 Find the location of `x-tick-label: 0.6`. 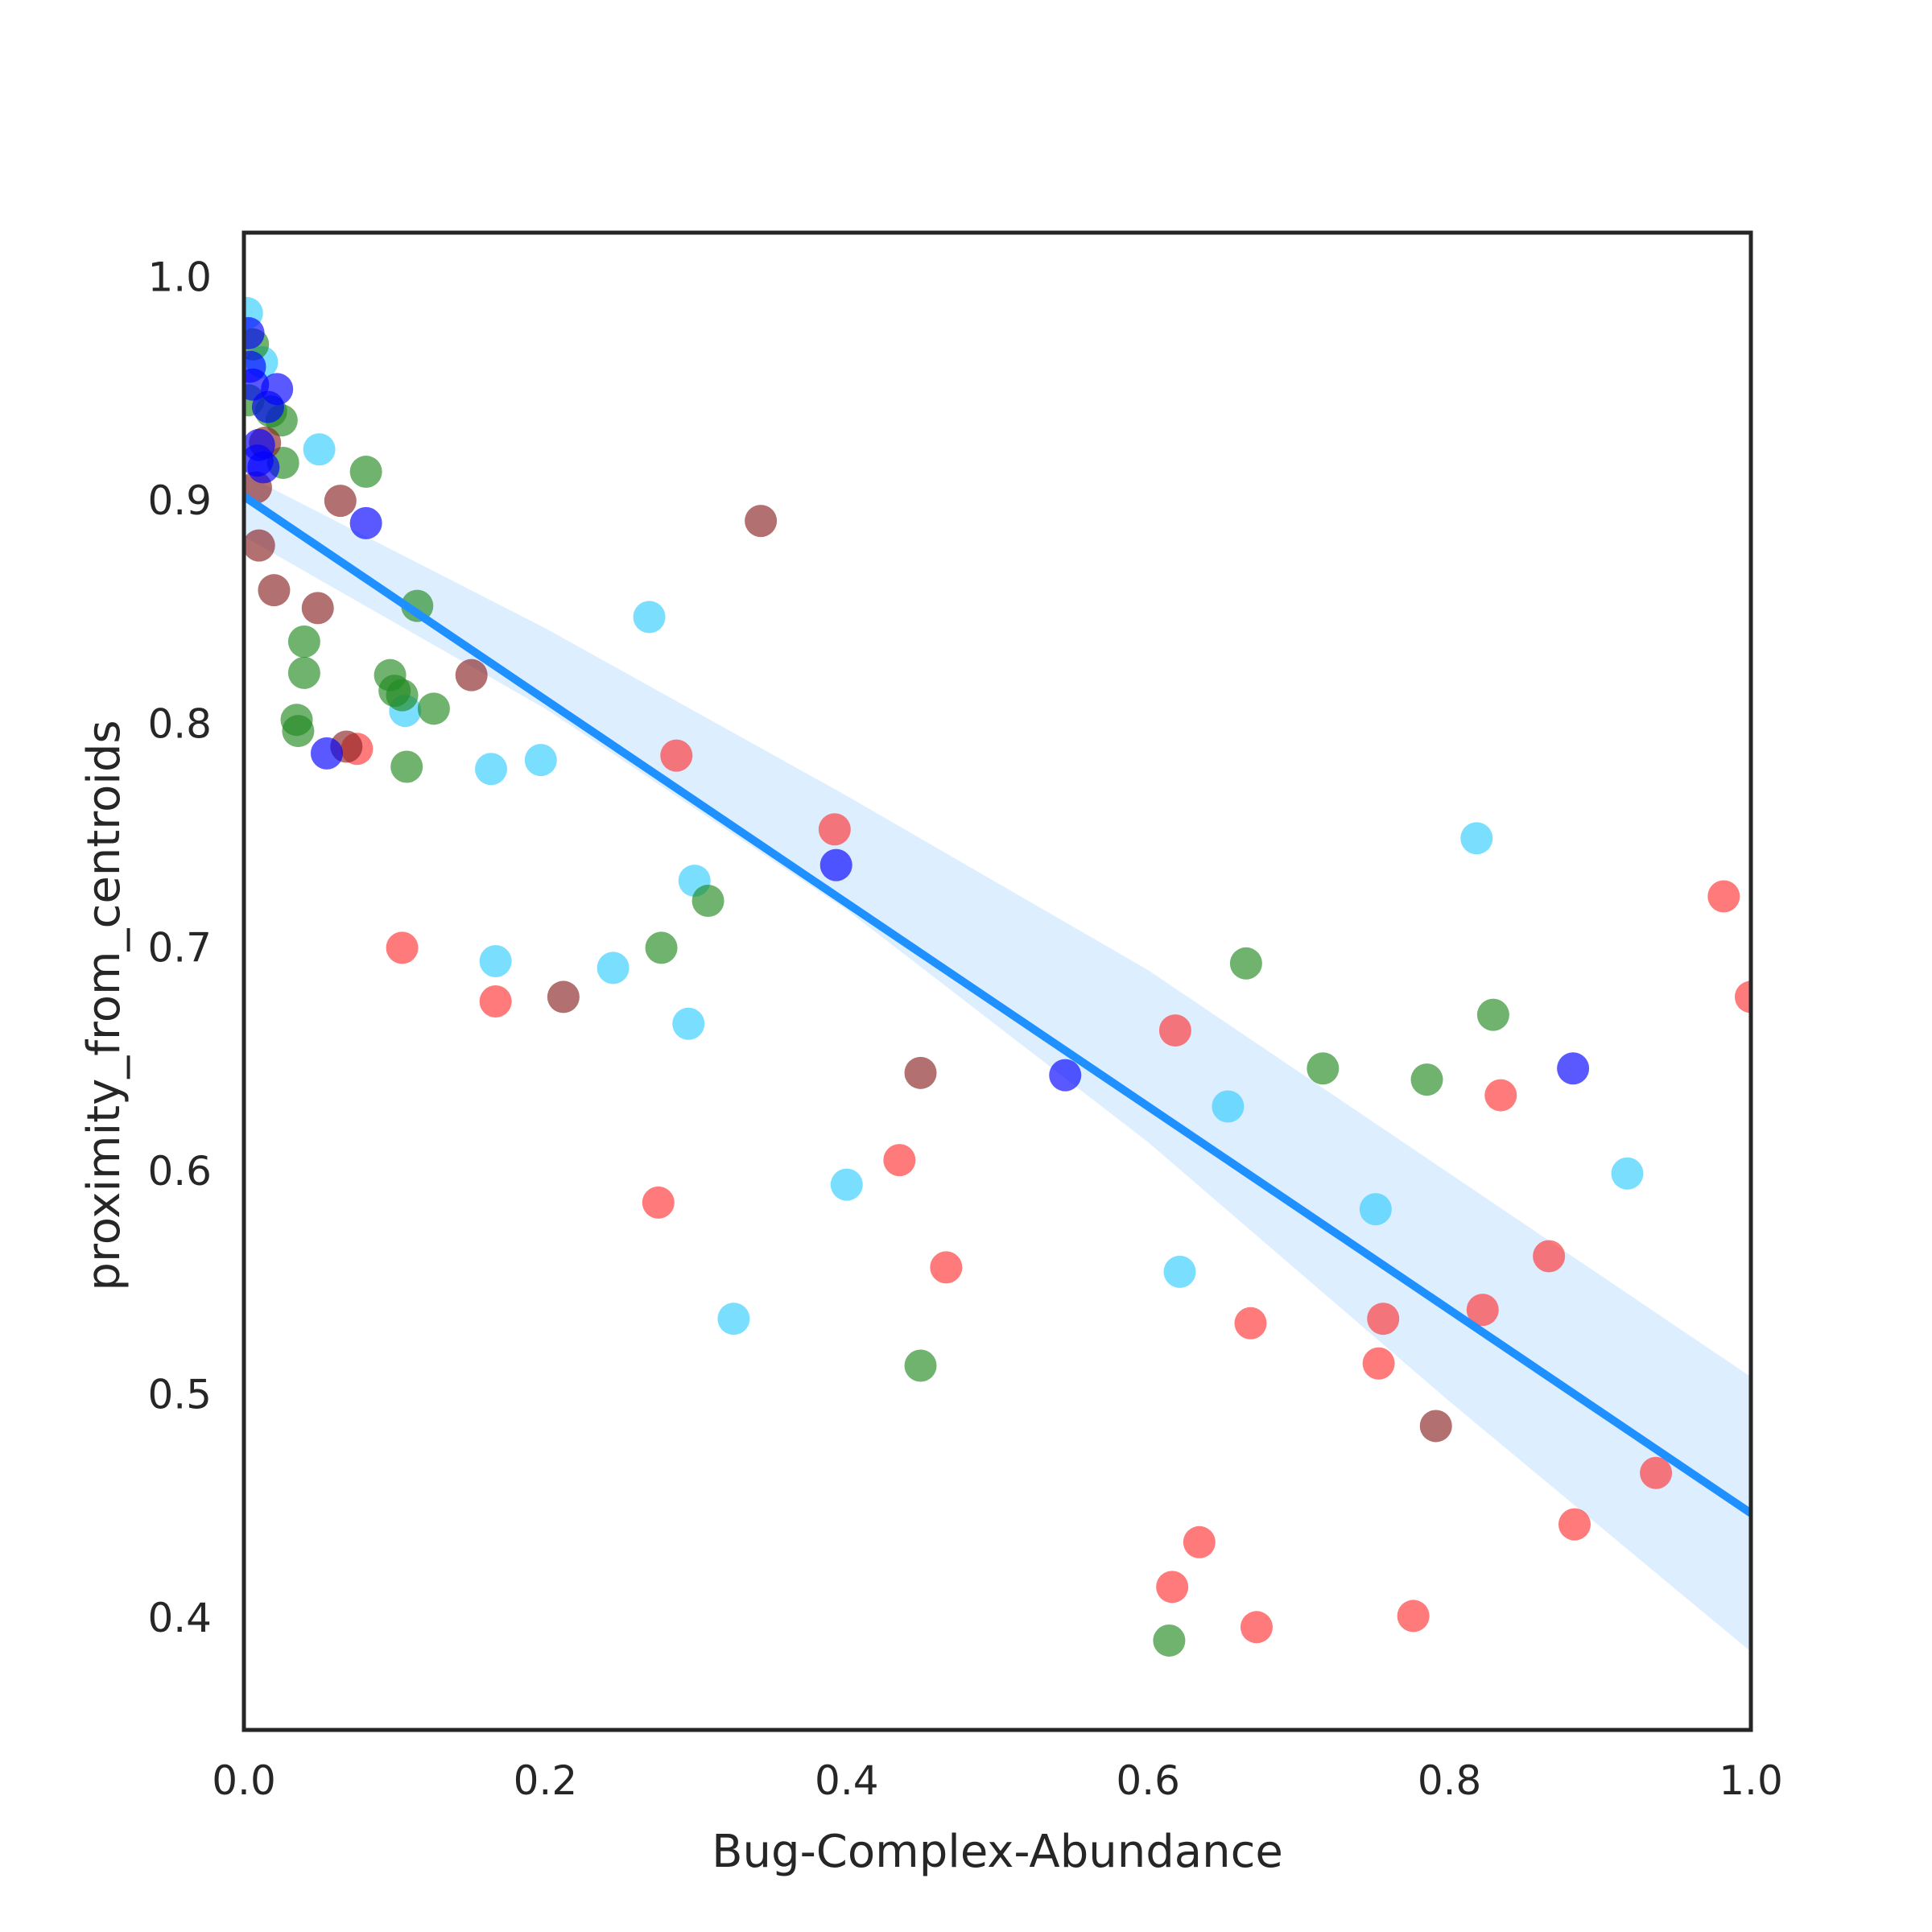

x-tick-label: 0.6 is located at coordinates (1148, 1780).